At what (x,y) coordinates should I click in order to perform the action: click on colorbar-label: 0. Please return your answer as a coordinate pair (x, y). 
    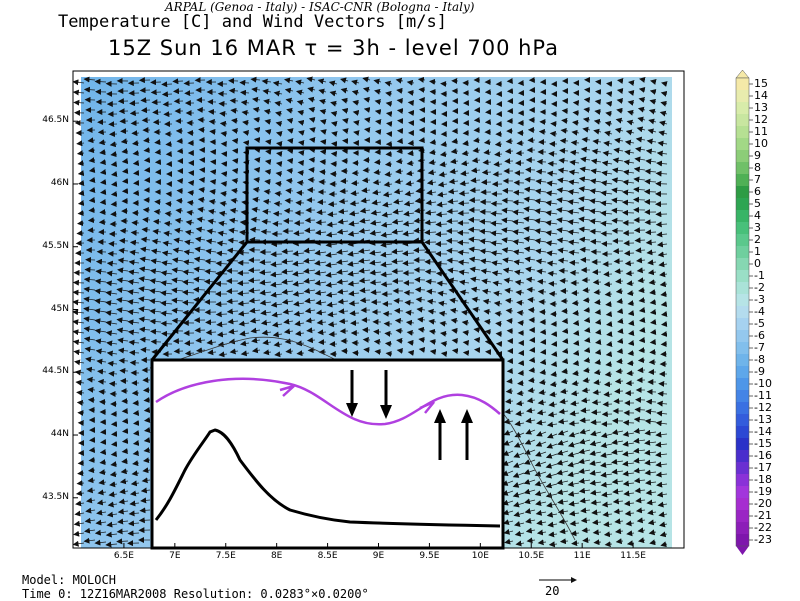
    Looking at the image, I should click on (757, 263).